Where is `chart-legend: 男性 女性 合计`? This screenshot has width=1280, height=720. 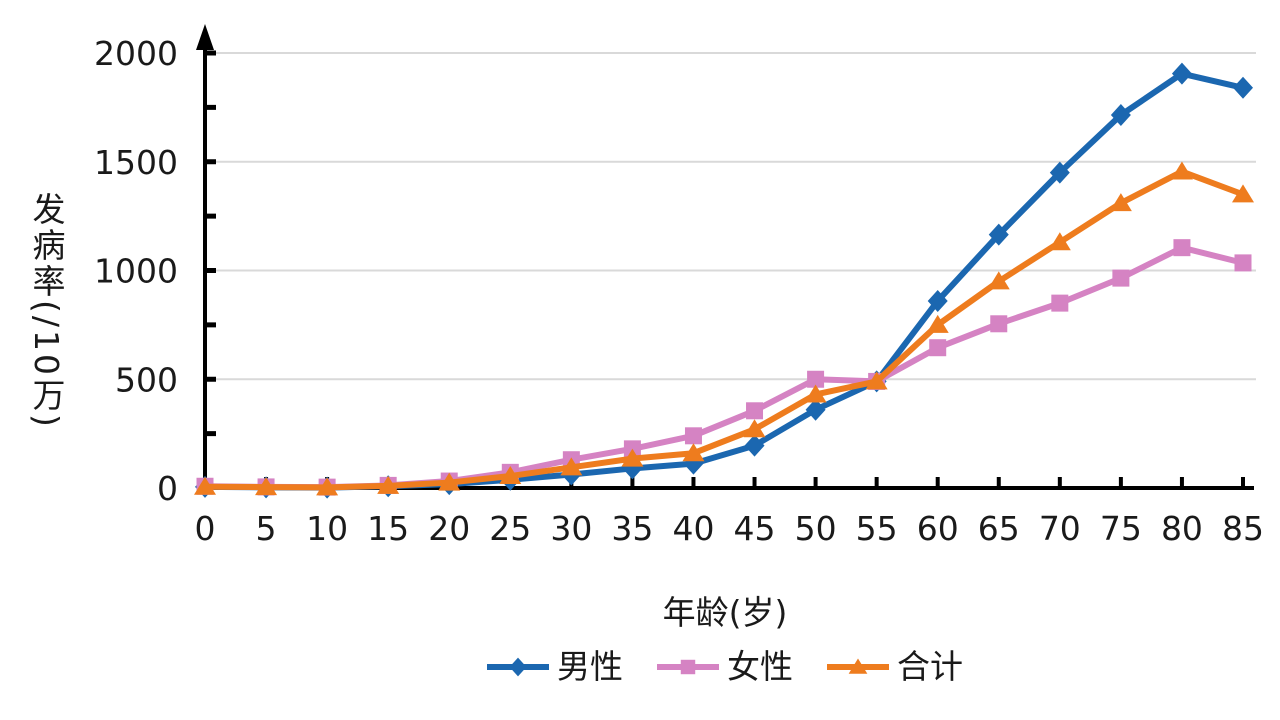
chart-legend: 男性 女性 合计 is located at coordinates (725, 666).